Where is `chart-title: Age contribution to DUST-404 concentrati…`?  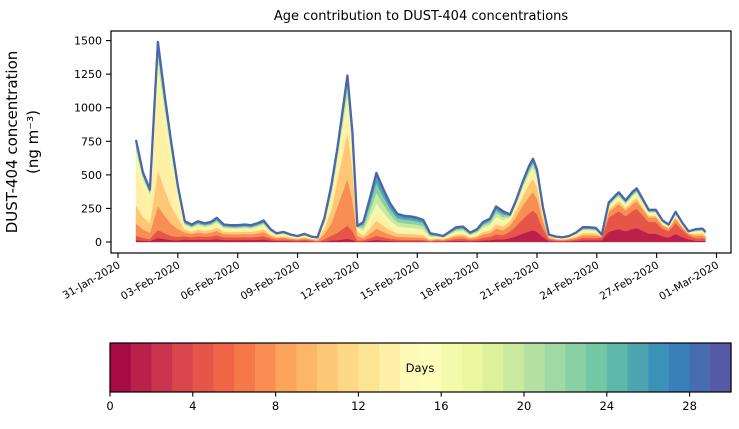 chart-title: Age contribution to DUST-404 concentrati… is located at coordinates (421, 16).